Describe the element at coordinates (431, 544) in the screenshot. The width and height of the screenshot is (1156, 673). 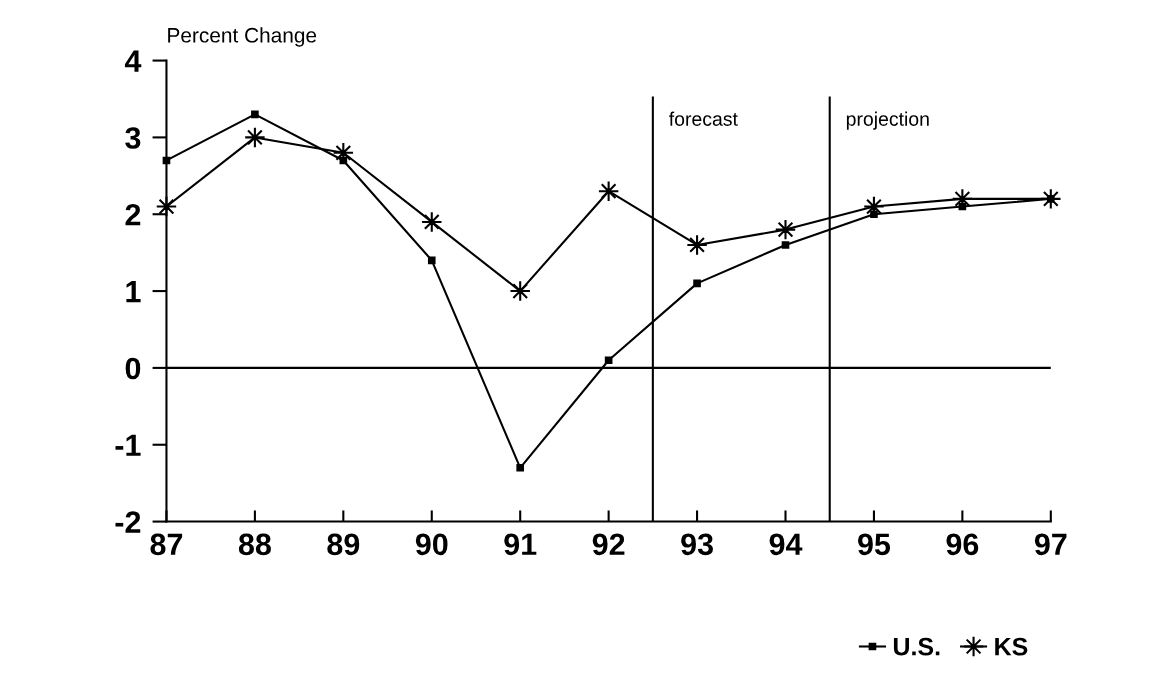
I see `x-tick-label: 90` at that location.